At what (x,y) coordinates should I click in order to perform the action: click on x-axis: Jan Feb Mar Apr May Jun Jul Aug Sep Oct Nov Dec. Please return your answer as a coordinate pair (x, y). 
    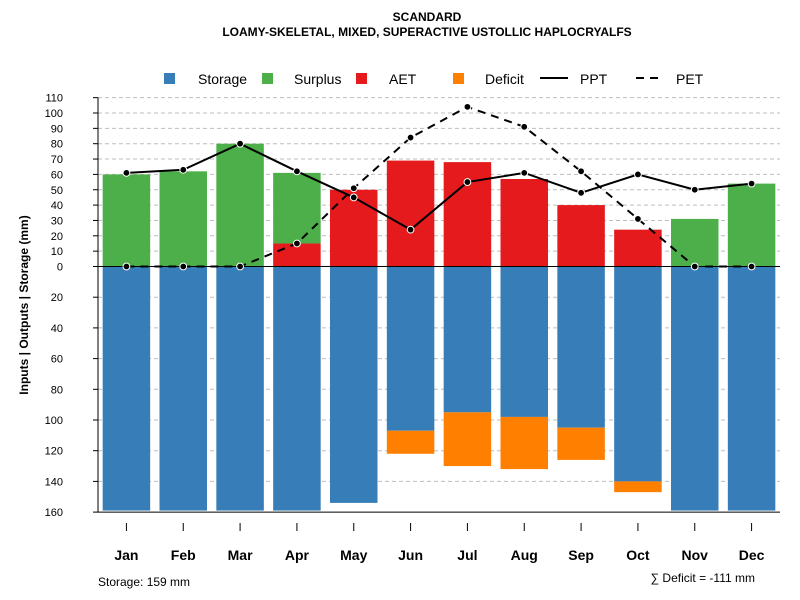
    Looking at the image, I should click on (439, 543).